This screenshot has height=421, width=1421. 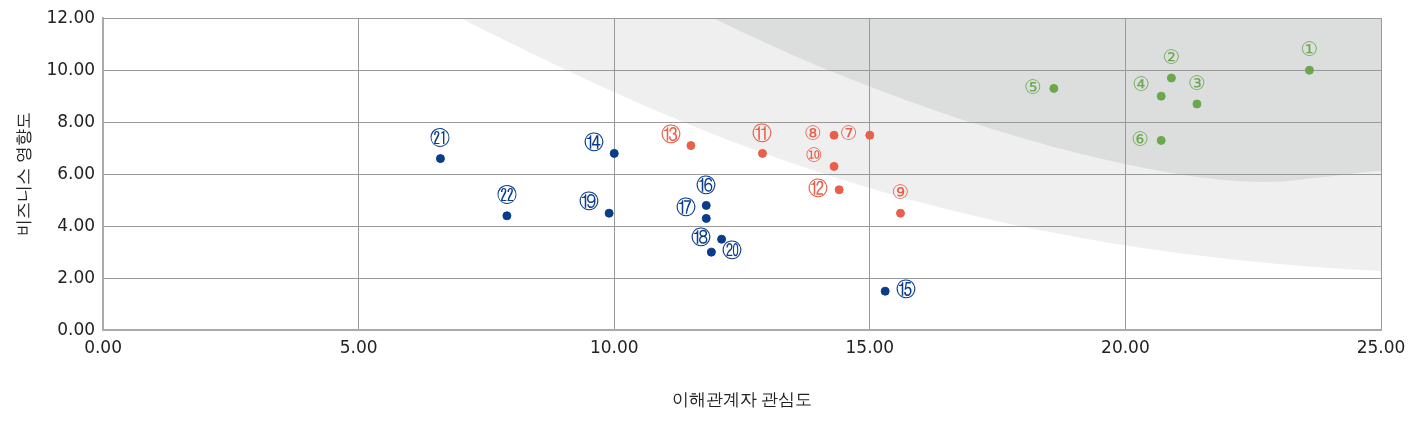 What do you see at coordinates (700, 237) in the screenshot?
I see `annotation: ⑱` at bounding box center [700, 237].